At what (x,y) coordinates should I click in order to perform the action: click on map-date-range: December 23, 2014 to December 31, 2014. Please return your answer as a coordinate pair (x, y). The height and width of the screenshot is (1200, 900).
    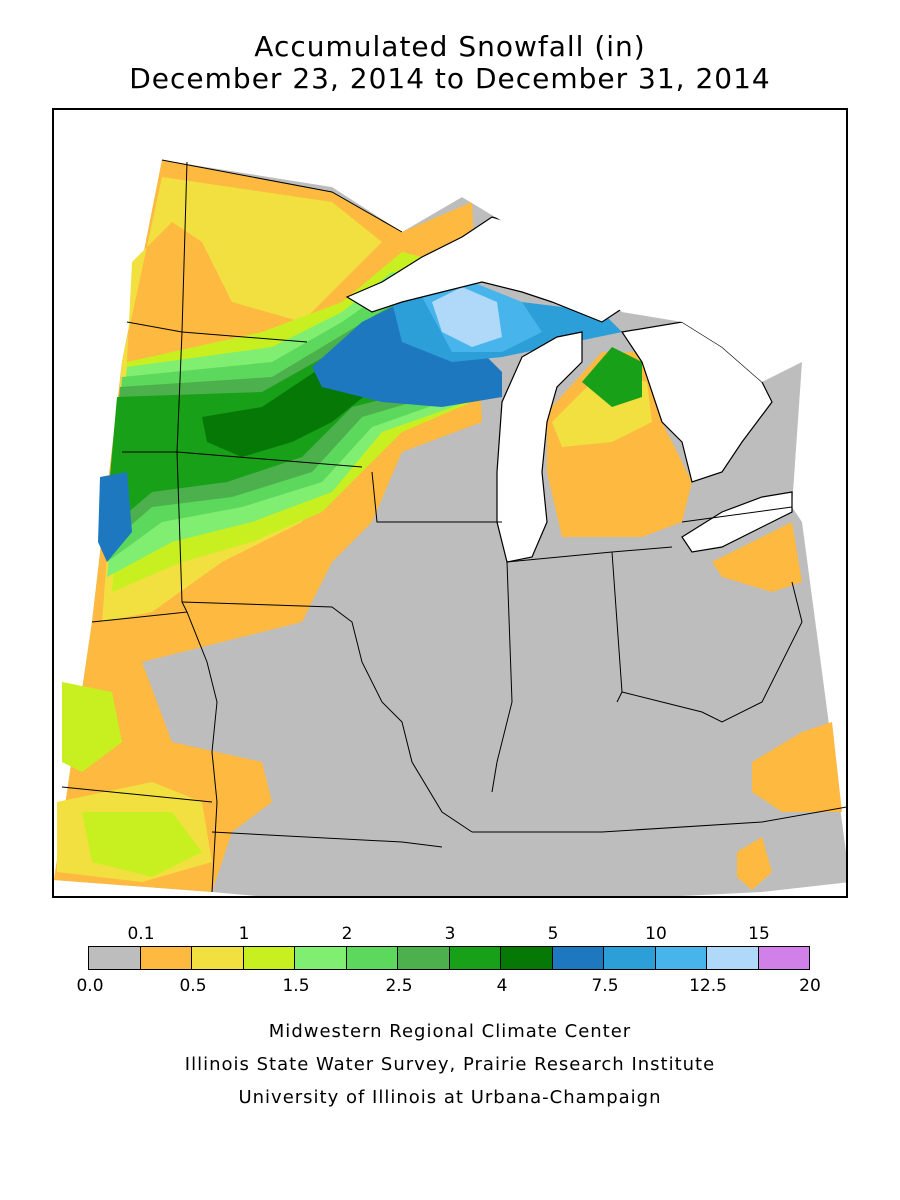
    Looking at the image, I should click on (450, 78).